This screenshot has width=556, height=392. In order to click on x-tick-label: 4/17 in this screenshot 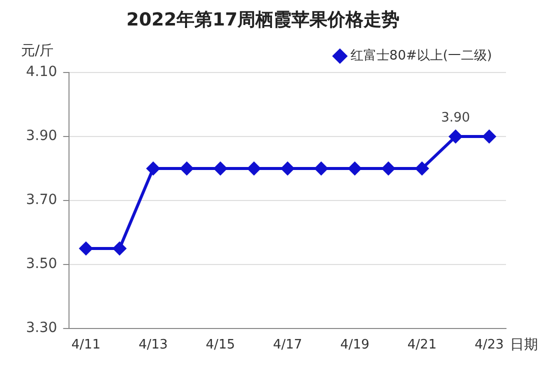, I will do `click(287, 345)`.